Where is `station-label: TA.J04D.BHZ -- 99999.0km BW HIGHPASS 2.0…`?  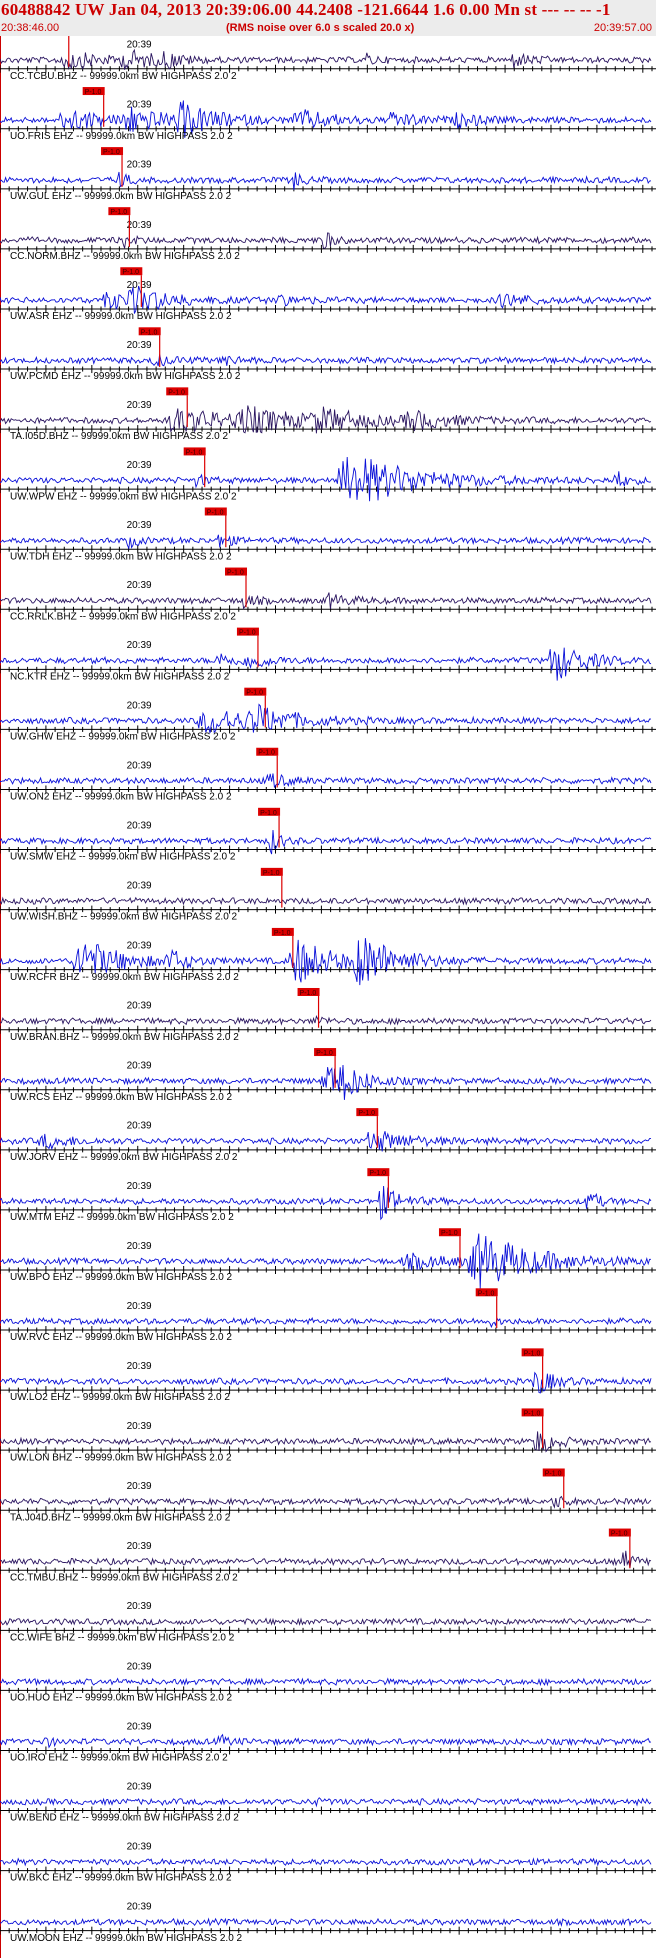
station-label: TA.J04D.BHZ -- 99999.0km BW HIGHPASS 2.0… is located at coordinates (120, 1517).